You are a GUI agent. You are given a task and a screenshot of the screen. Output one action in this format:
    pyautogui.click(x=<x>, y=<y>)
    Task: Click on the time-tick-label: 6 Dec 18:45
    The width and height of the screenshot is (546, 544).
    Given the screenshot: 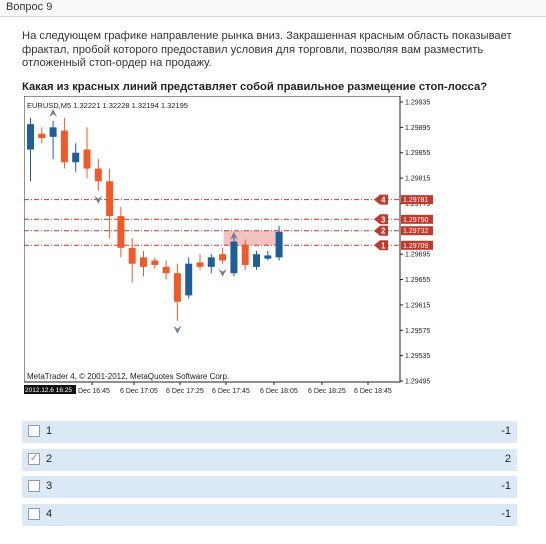 What is the action you would take?
    pyautogui.click(x=373, y=391)
    